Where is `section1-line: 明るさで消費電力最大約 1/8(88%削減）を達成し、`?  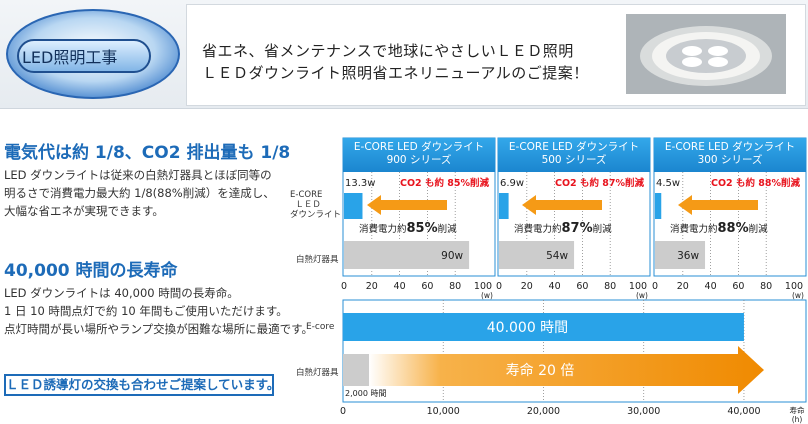 section1-line: 明るさで消費電力最大約 1/8(88%削減）を達成し、 is located at coordinates (139, 193).